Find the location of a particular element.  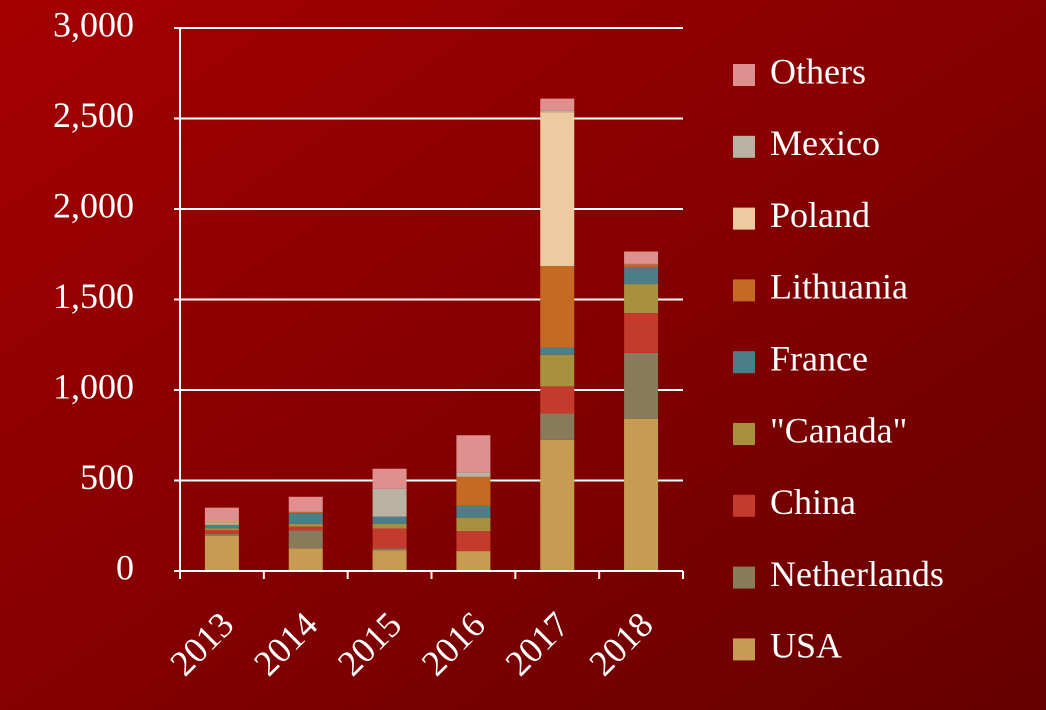

y-tick-label: 500 is located at coordinates (107, 477).